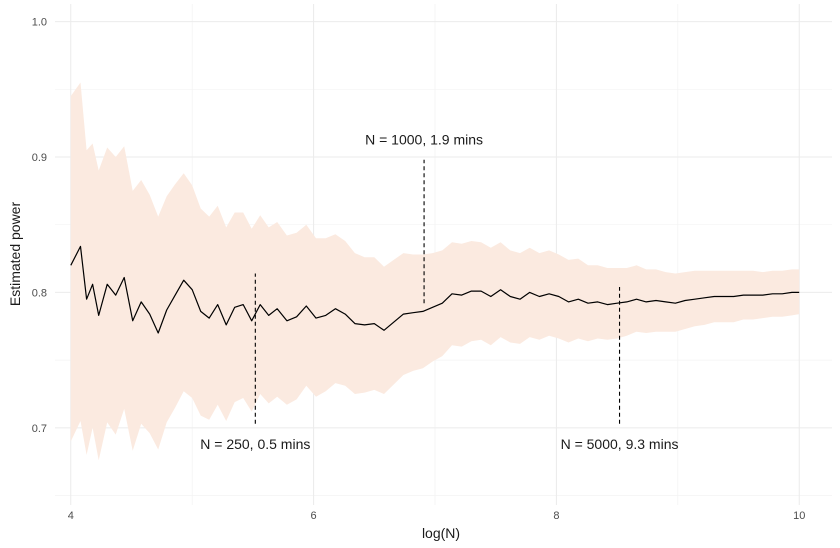  What do you see at coordinates (620, 444) in the screenshot?
I see `annotation-label: N = 5000, 9.3 mins` at bounding box center [620, 444].